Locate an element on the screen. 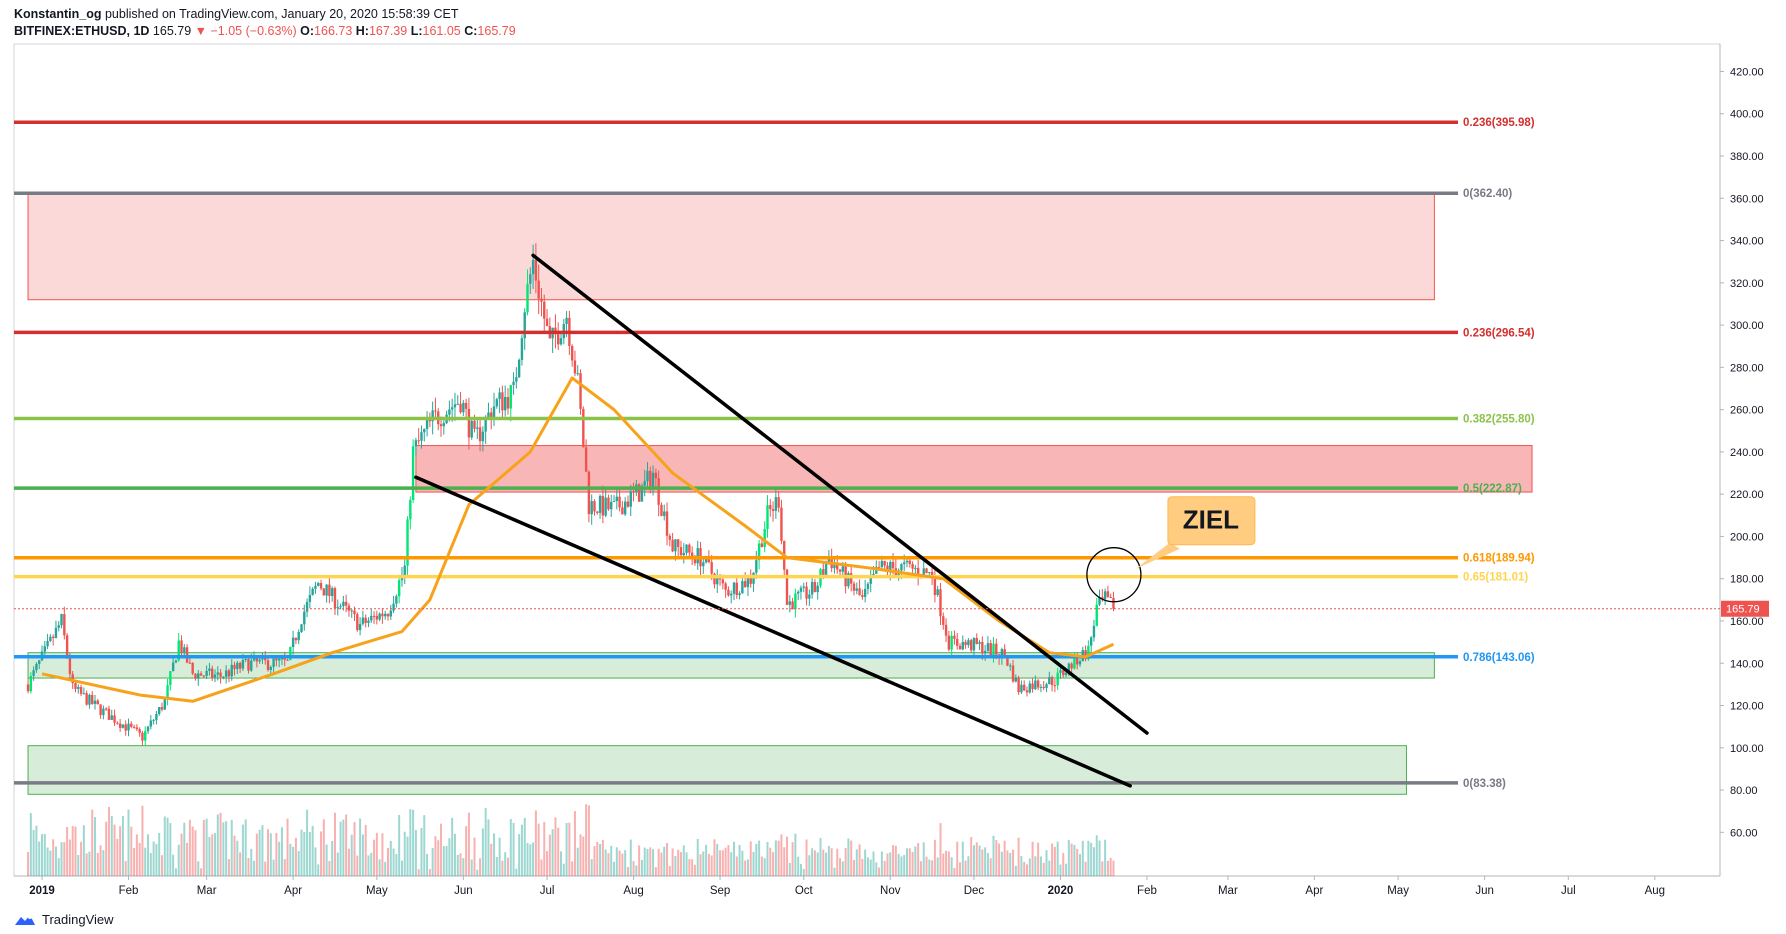 The height and width of the screenshot is (934, 1786). y-tick-label: 160.00 is located at coordinates (1747, 622).